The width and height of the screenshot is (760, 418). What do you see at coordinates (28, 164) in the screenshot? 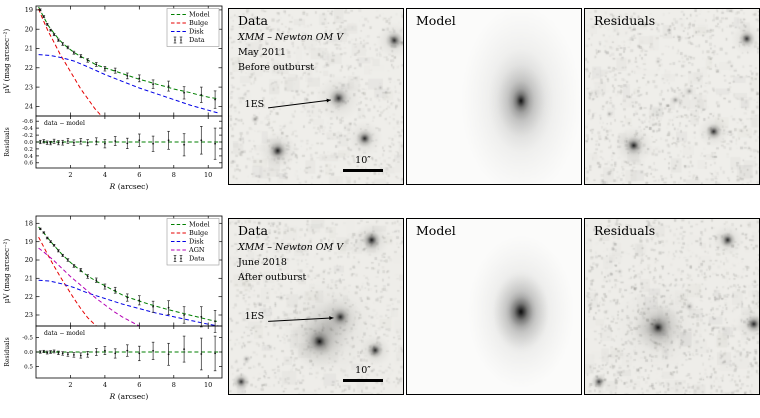
I see `svg-text: 0.6` at bounding box center [28, 164].